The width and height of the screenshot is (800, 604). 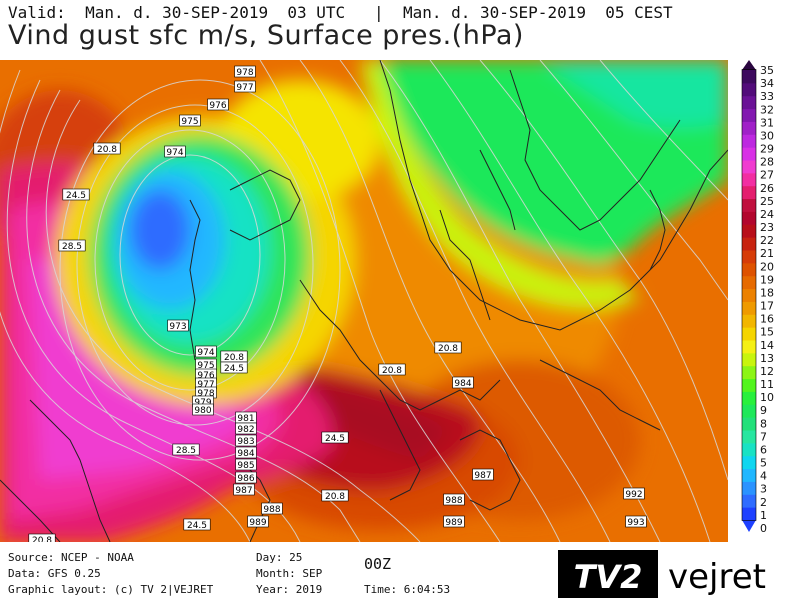 What do you see at coordinates (205, 376) in the screenshot?
I see `isobar-label-text: 976` at bounding box center [205, 376].